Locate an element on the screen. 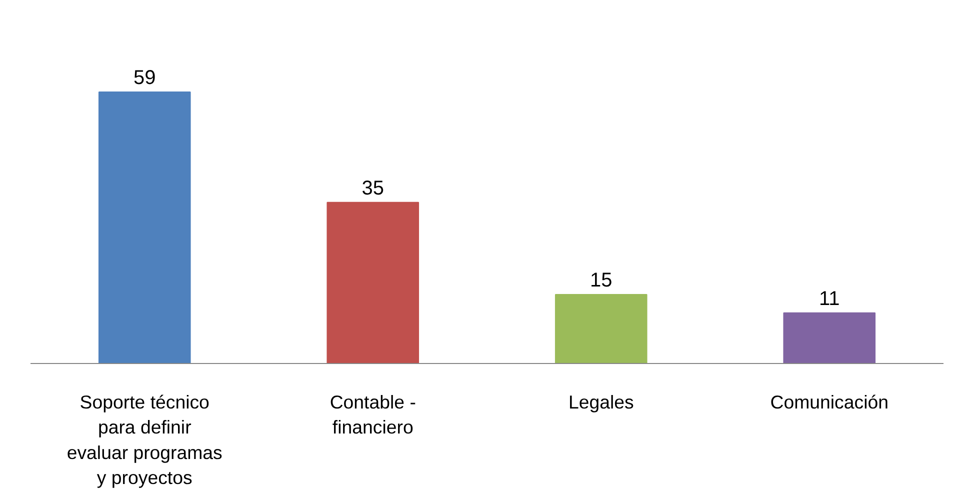  x-tick-label: Contable - financiero is located at coordinates (373, 415).